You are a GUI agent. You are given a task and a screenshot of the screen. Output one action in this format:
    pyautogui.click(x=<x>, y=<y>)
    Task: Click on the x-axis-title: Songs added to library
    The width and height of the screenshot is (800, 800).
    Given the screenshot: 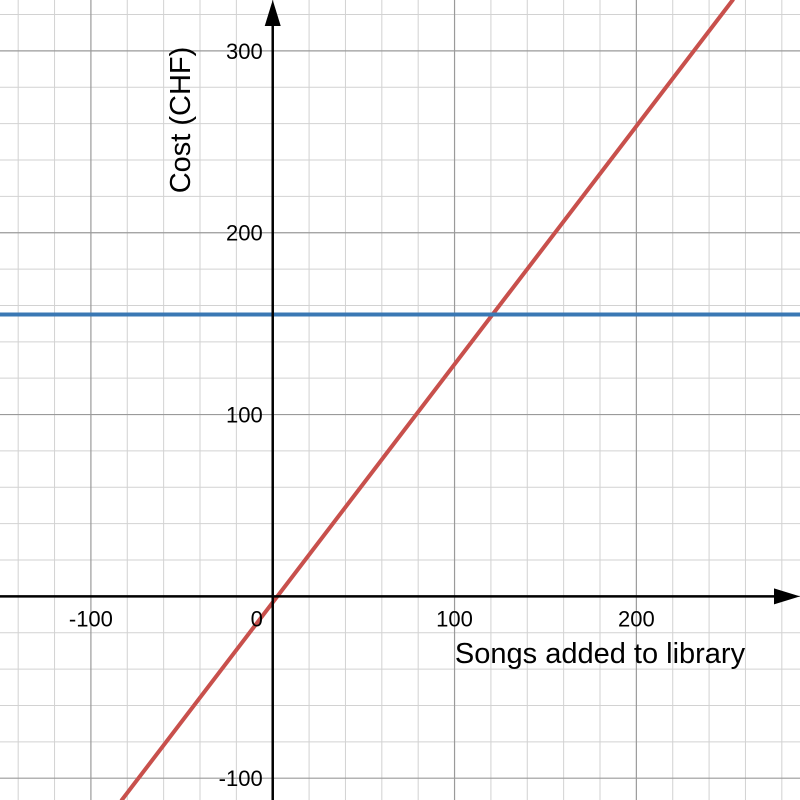 What is the action you would take?
    pyautogui.click(x=600, y=654)
    